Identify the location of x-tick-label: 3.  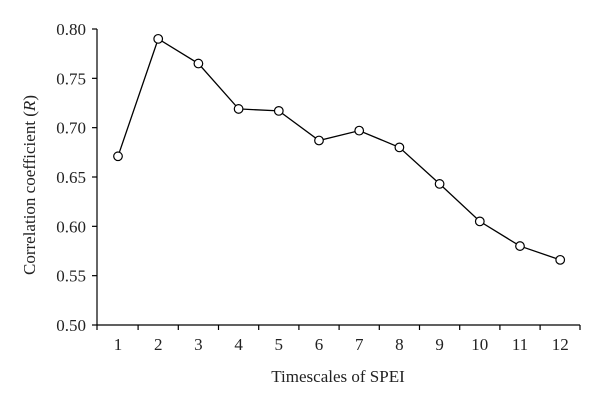
(198, 344).